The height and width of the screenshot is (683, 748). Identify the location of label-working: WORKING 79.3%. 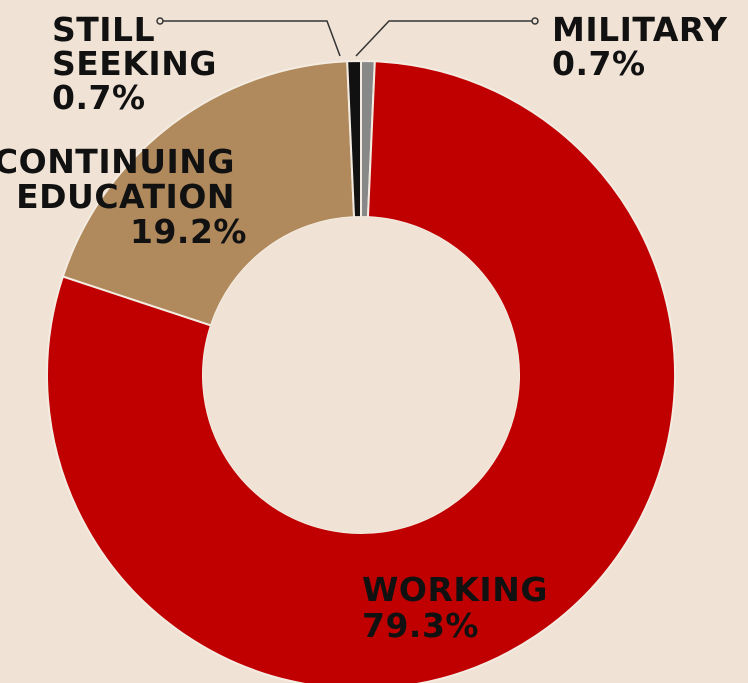
(461, 607).